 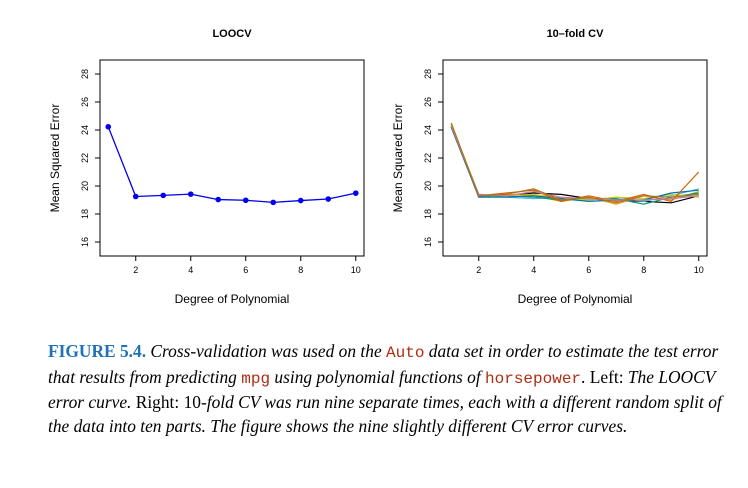 What do you see at coordinates (378, 376) in the screenshot?
I see `caption-text: using polynomial functions of` at bounding box center [378, 376].